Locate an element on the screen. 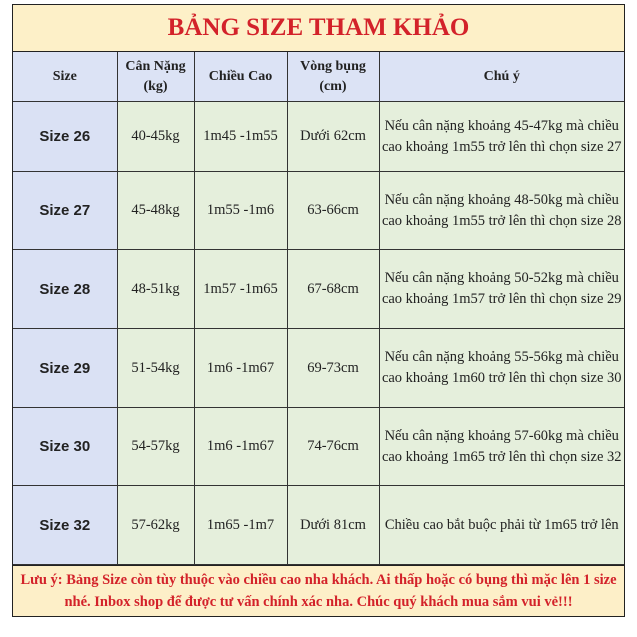 The width and height of the screenshot is (637, 637). waist-cell: 74-76cm is located at coordinates (333, 446).